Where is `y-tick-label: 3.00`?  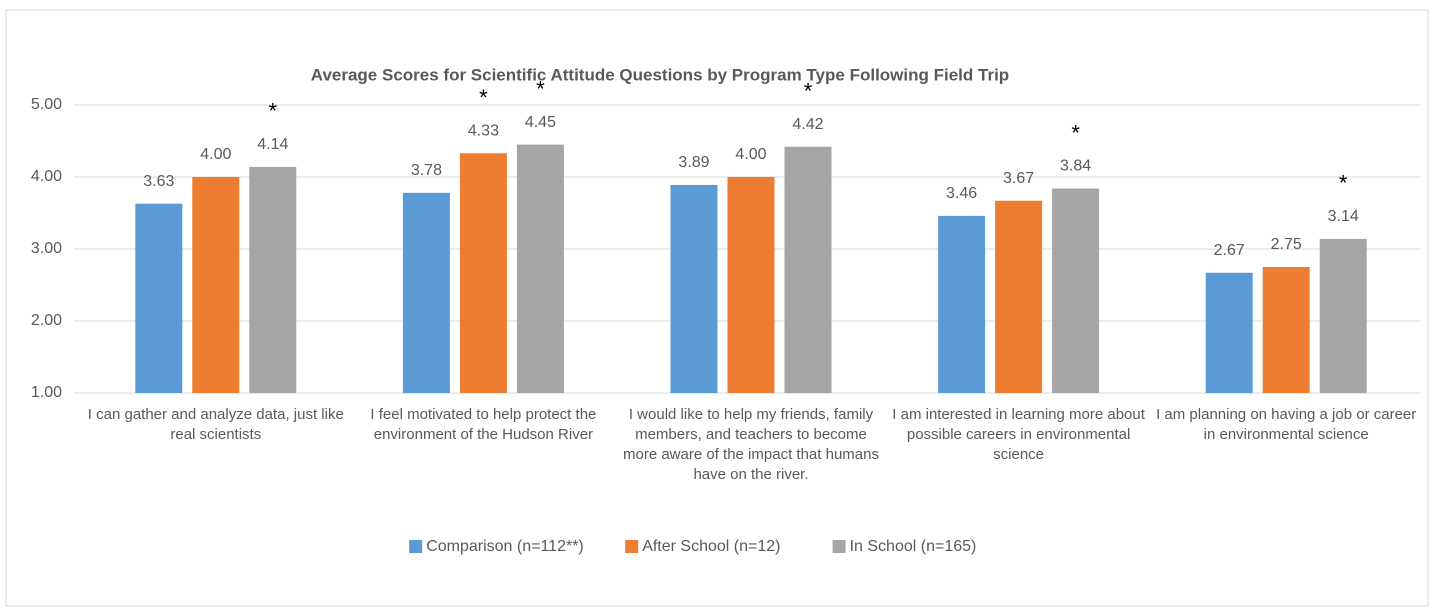 y-tick-label: 3.00 is located at coordinates (46, 248).